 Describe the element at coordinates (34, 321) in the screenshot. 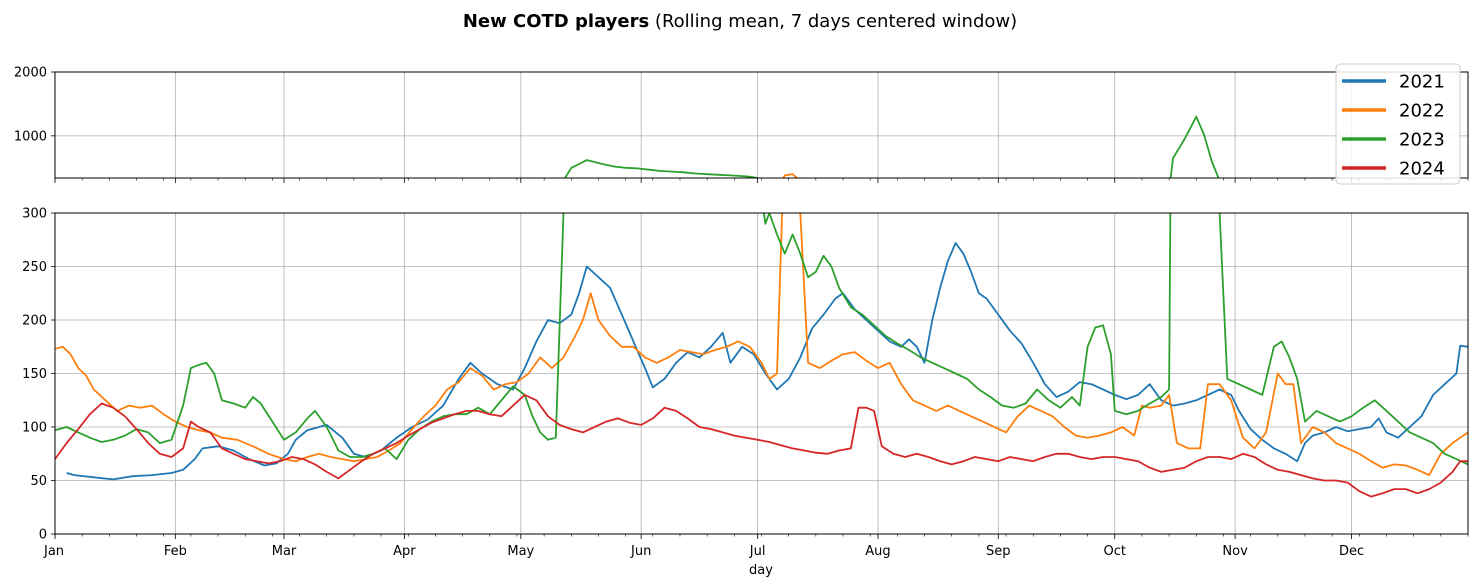

I see `y-tick-label: 200` at that location.